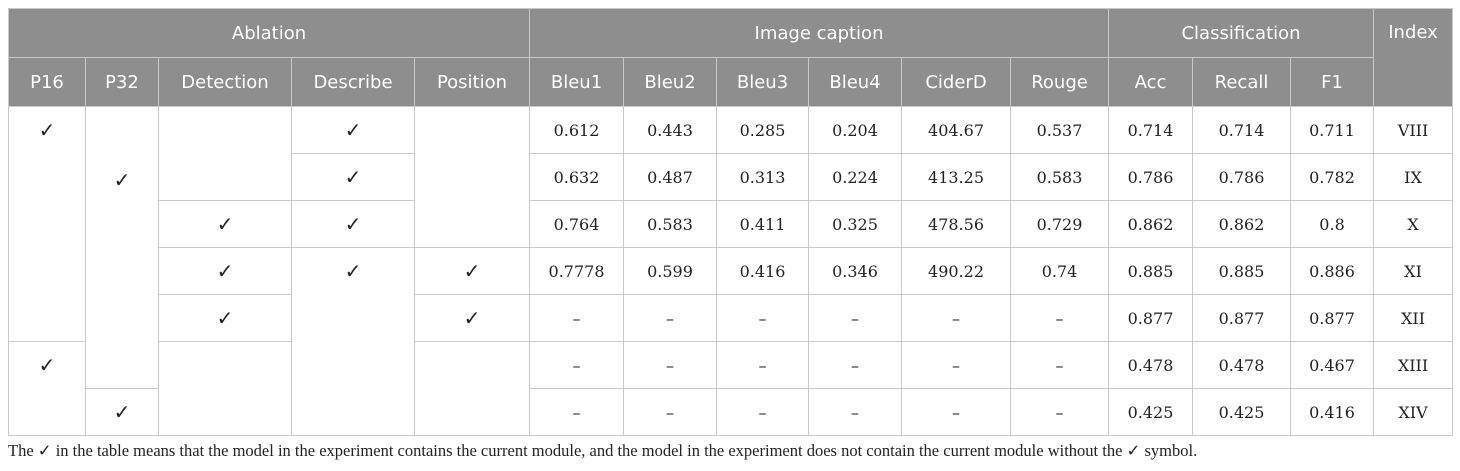 The width and height of the screenshot is (1460, 471). What do you see at coordinates (1413, 365) in the screenshot?
I see `index-cell: XIII` at bounding box center [1413, 365].